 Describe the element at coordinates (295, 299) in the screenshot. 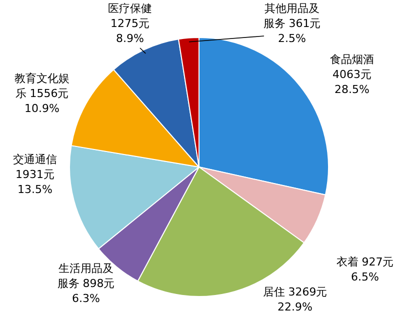

I see `slice-label: 居住 3269元 22.9%` at that location.